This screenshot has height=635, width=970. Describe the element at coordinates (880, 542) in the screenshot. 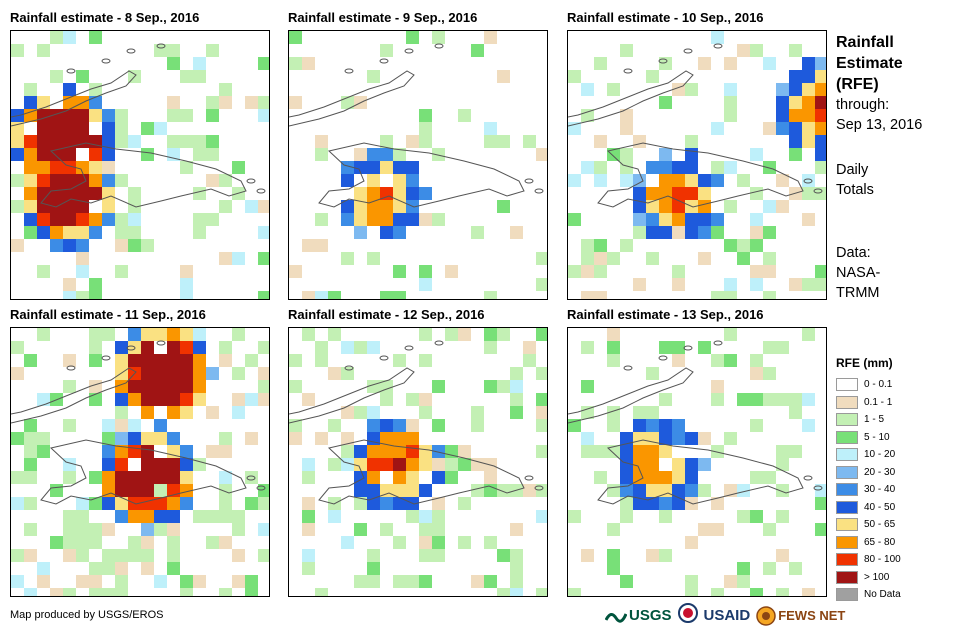

I see `legend-label: 65 - 80` at that location.